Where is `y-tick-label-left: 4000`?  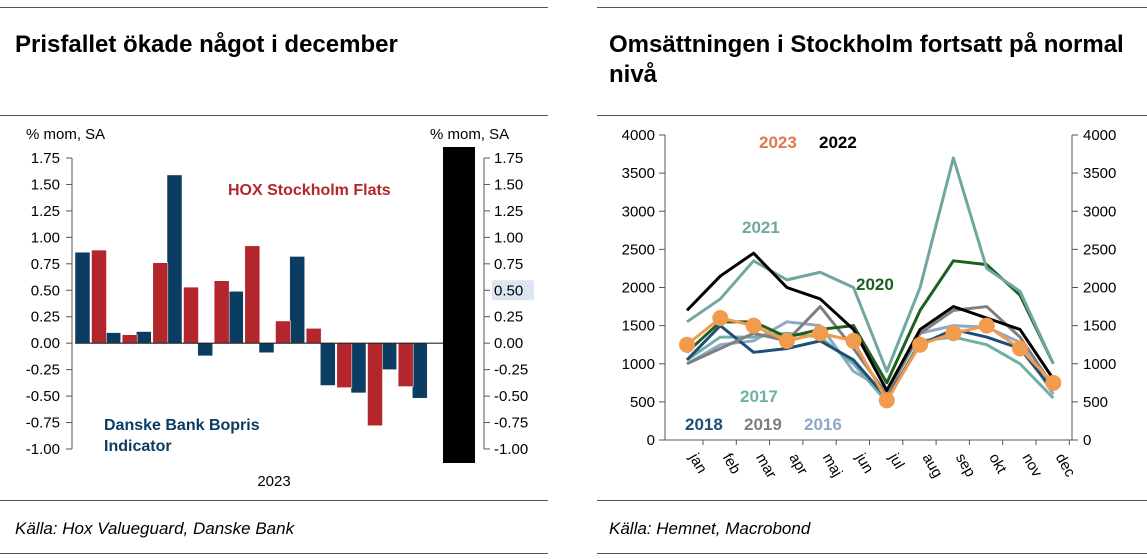 y-tick-label-left: 4000 is located at coordinates (638, 135).